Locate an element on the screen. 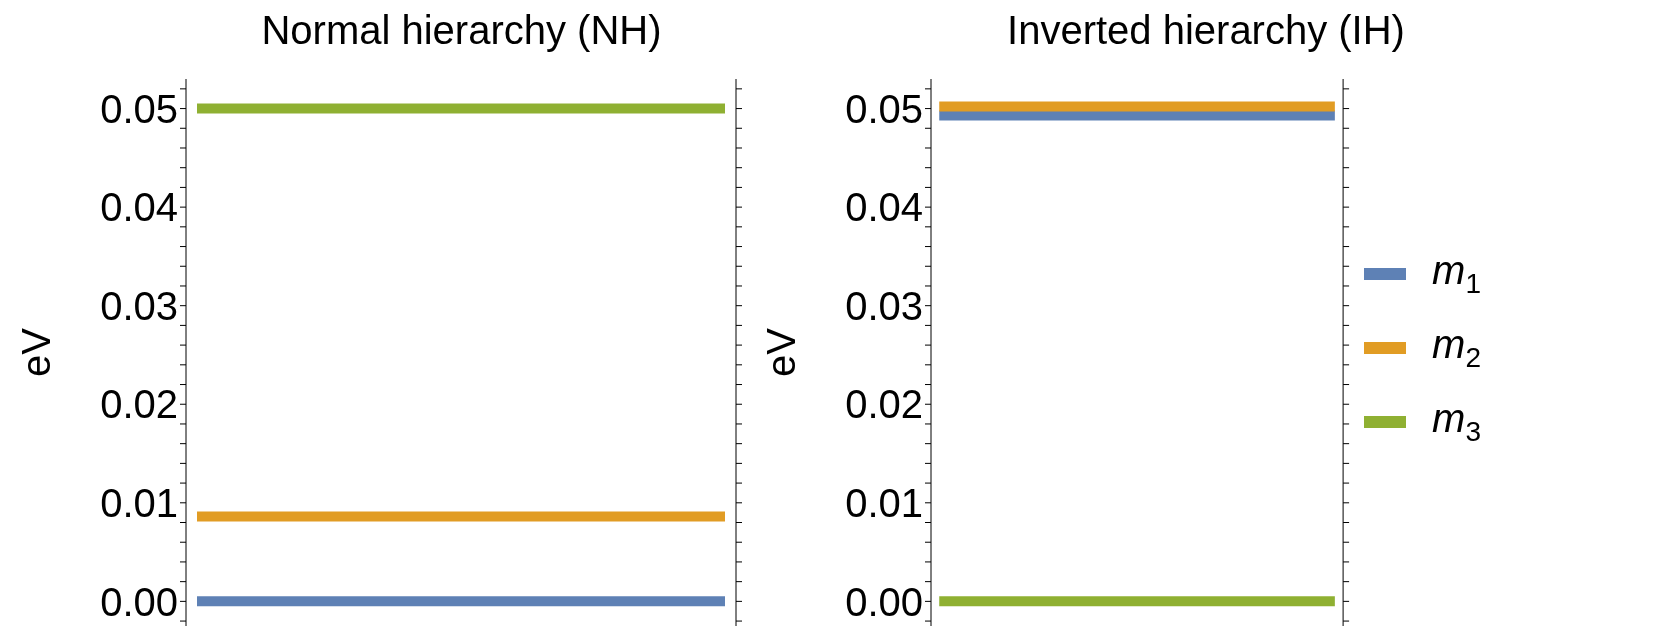  legend-label: m$_{3}$ is located at coordinates (1456, 421).